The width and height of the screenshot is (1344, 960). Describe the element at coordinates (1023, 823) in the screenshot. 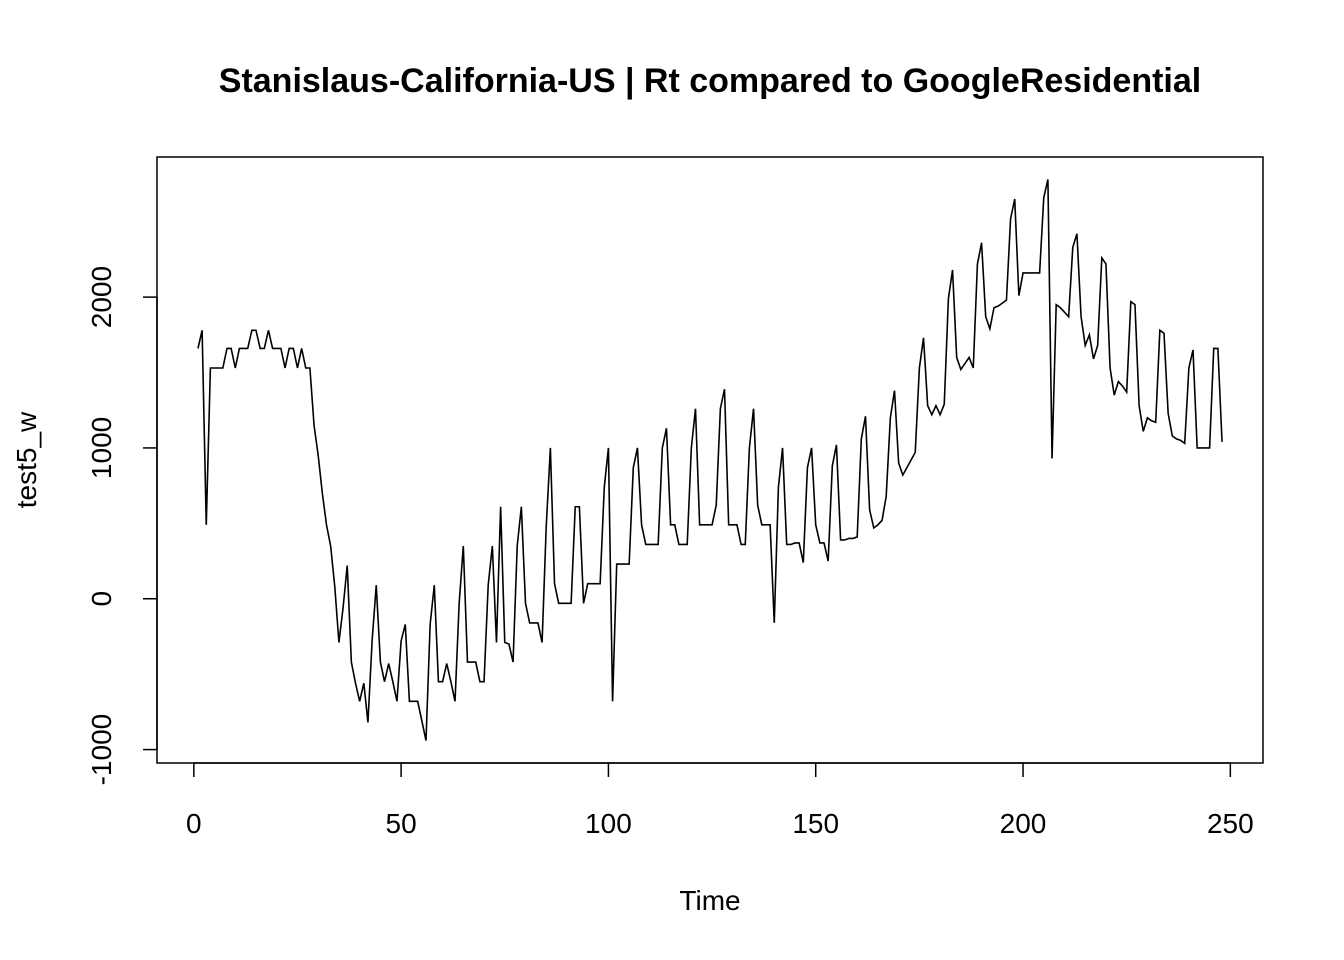

I see `x-tick-label: 200` at that location.